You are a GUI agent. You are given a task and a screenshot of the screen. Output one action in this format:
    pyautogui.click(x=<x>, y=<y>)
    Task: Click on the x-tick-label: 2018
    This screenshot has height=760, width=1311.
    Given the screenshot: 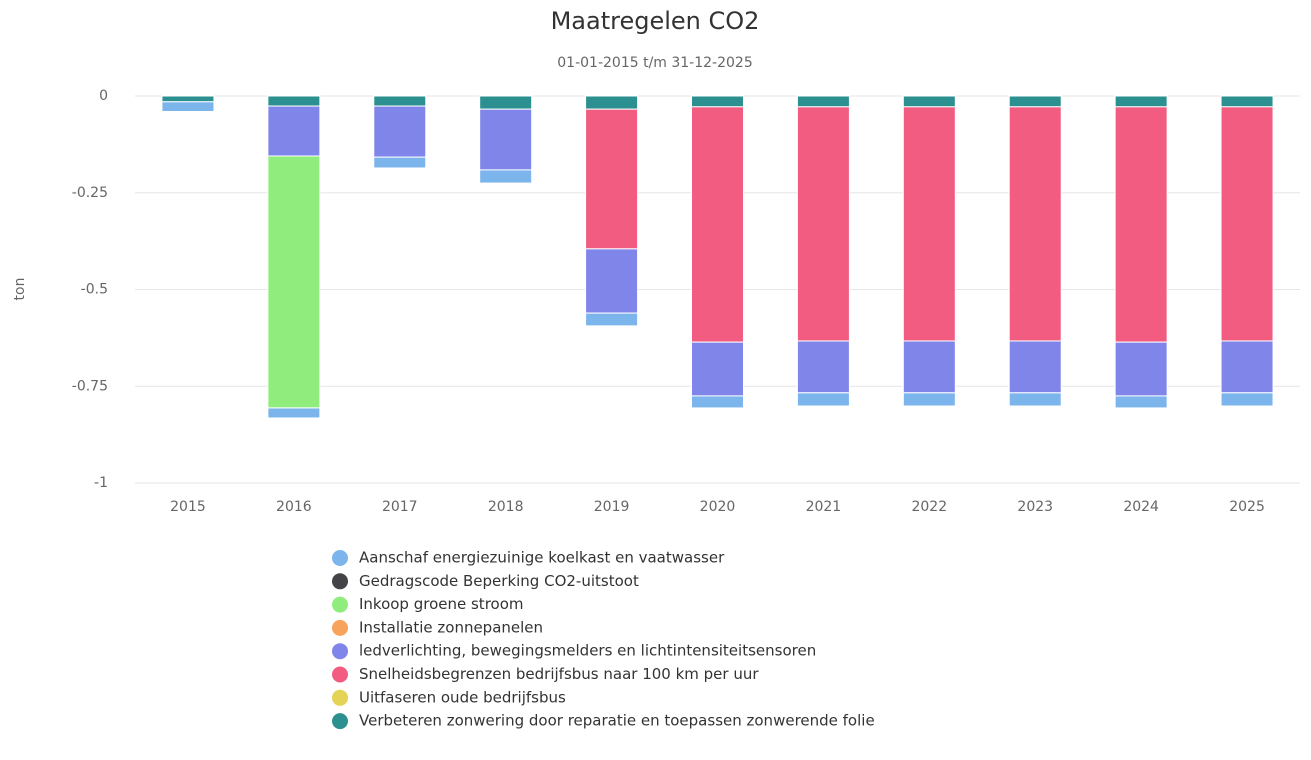 What is the action you would take?
    pyautogui.click(x=506, y=507)
    